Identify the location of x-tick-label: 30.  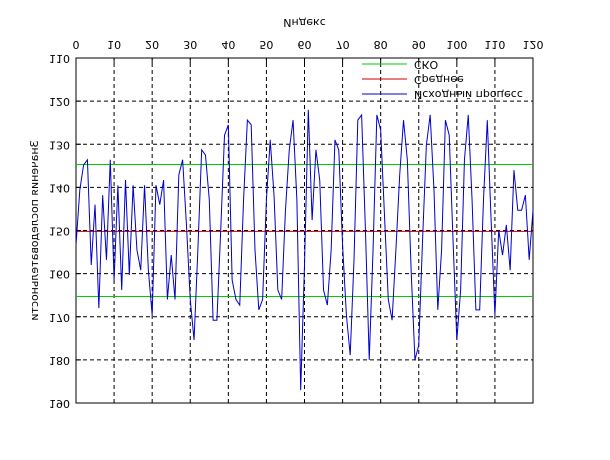
(190, 44).